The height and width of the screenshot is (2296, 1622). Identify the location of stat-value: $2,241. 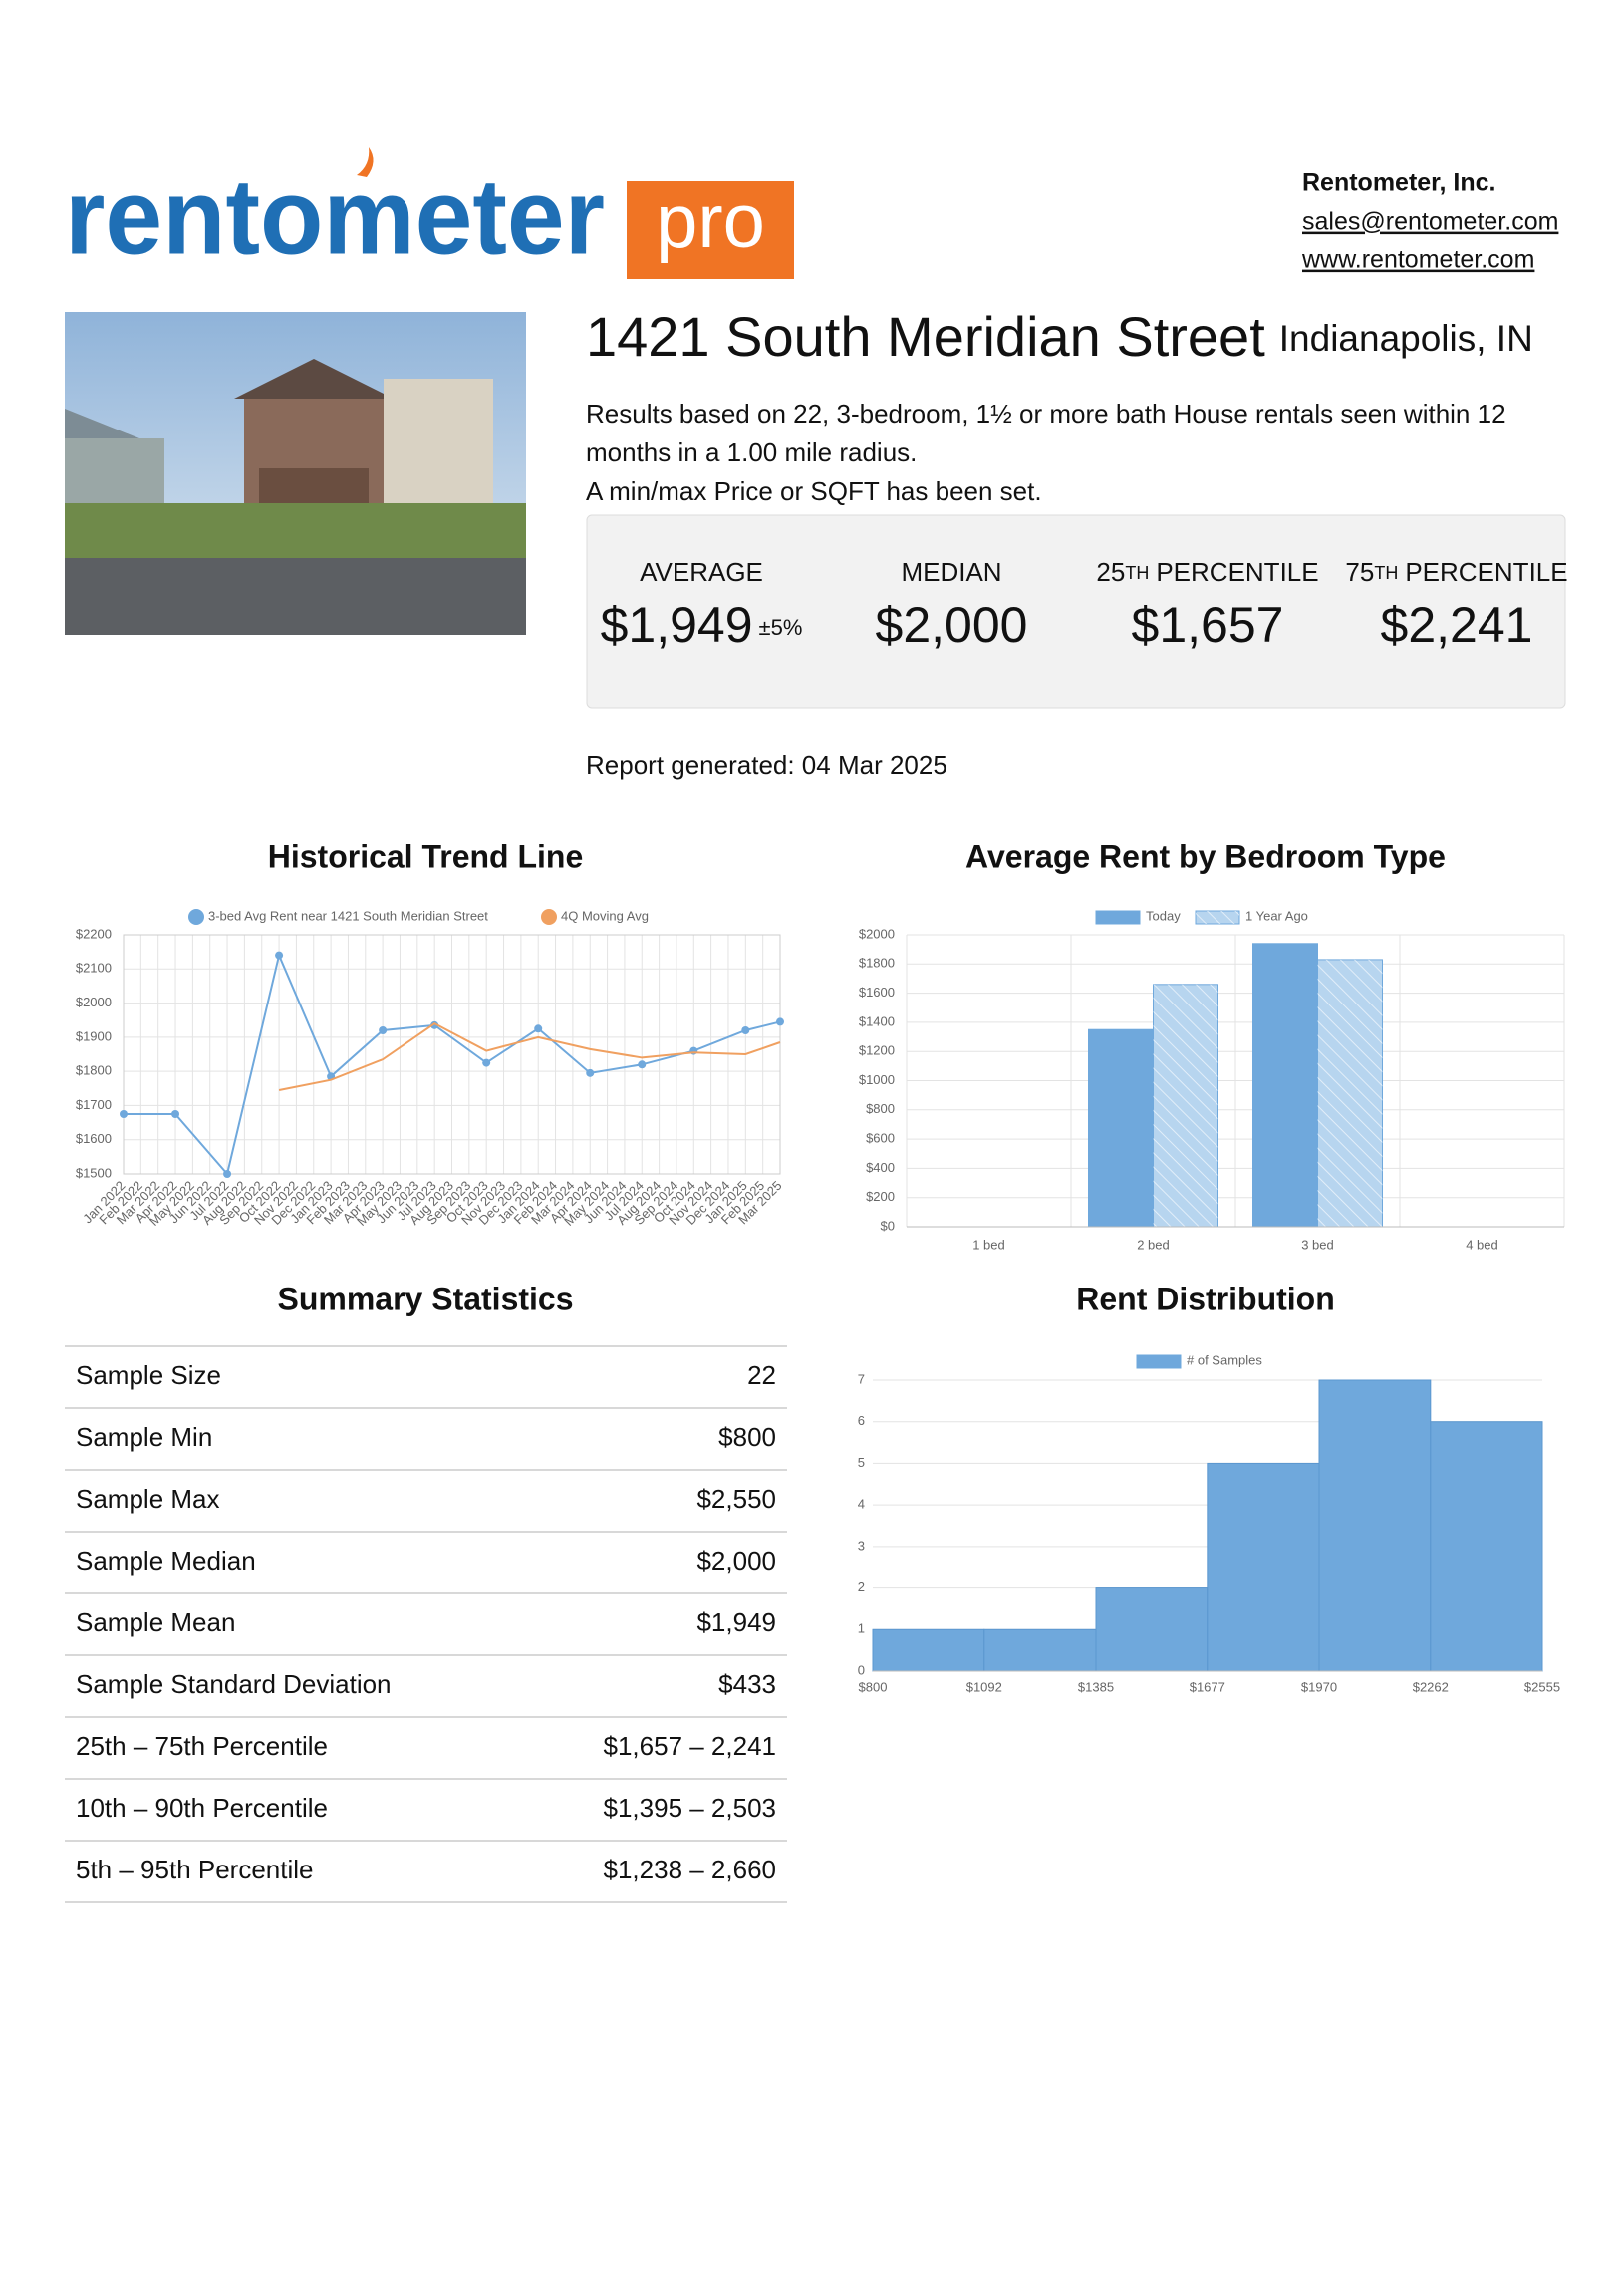
(1457, 625).